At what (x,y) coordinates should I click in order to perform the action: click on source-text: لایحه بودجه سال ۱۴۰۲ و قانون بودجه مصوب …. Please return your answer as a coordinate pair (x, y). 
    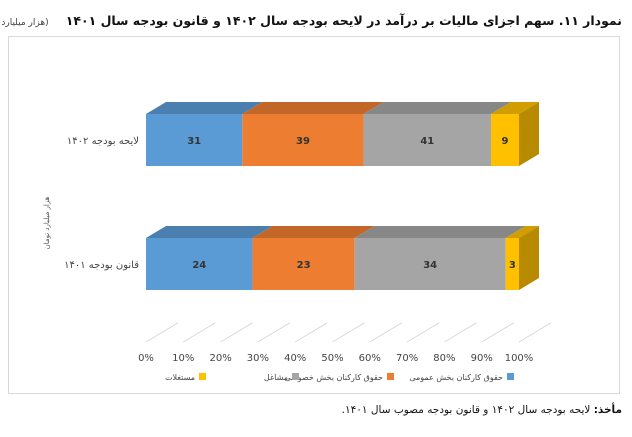
    Looking at the image, I should click on (467, 410).